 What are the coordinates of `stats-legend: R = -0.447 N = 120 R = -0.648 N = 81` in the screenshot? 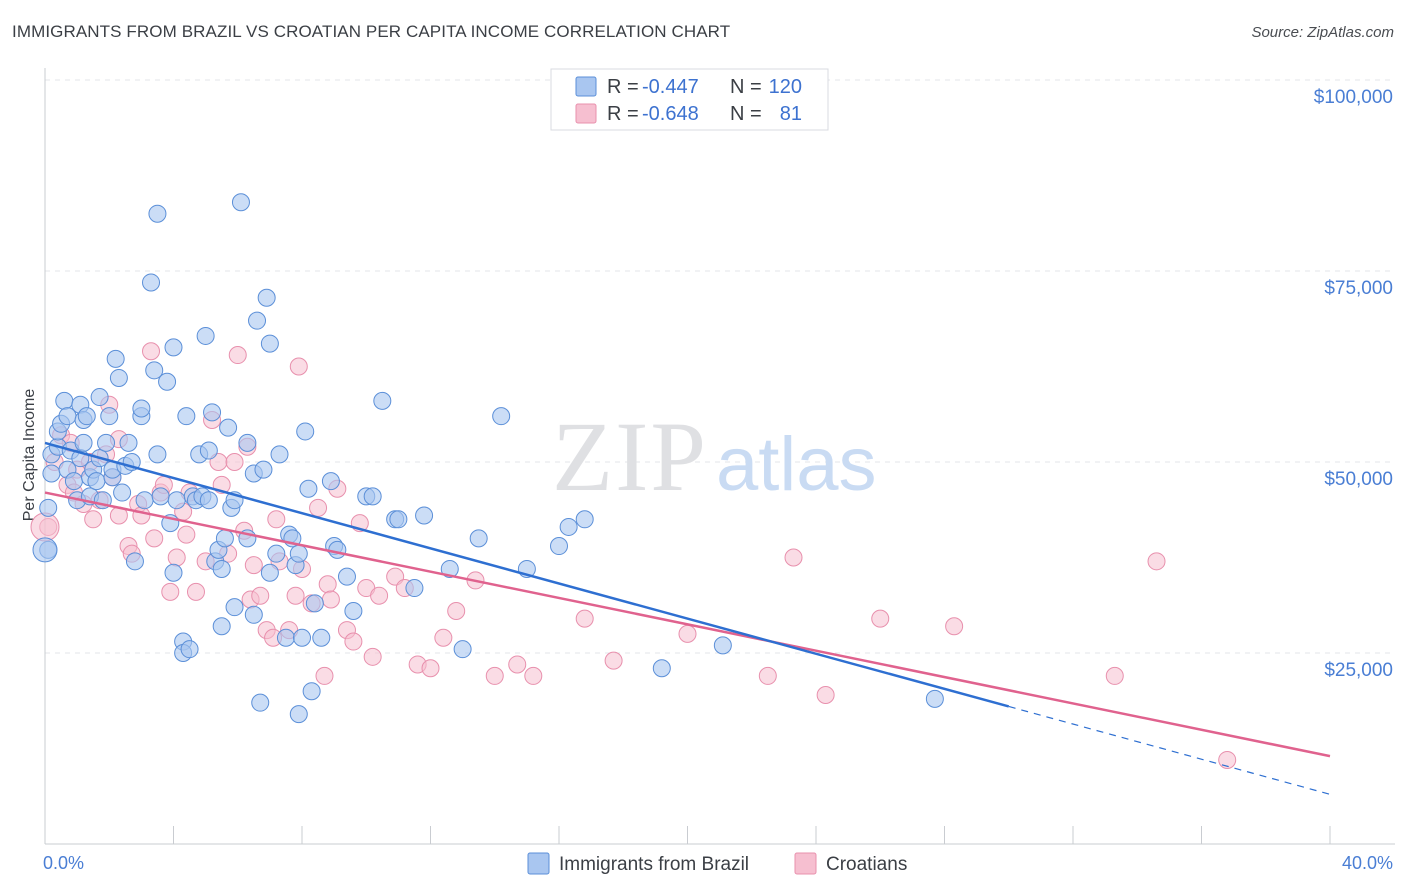 It's located at (689, 99).